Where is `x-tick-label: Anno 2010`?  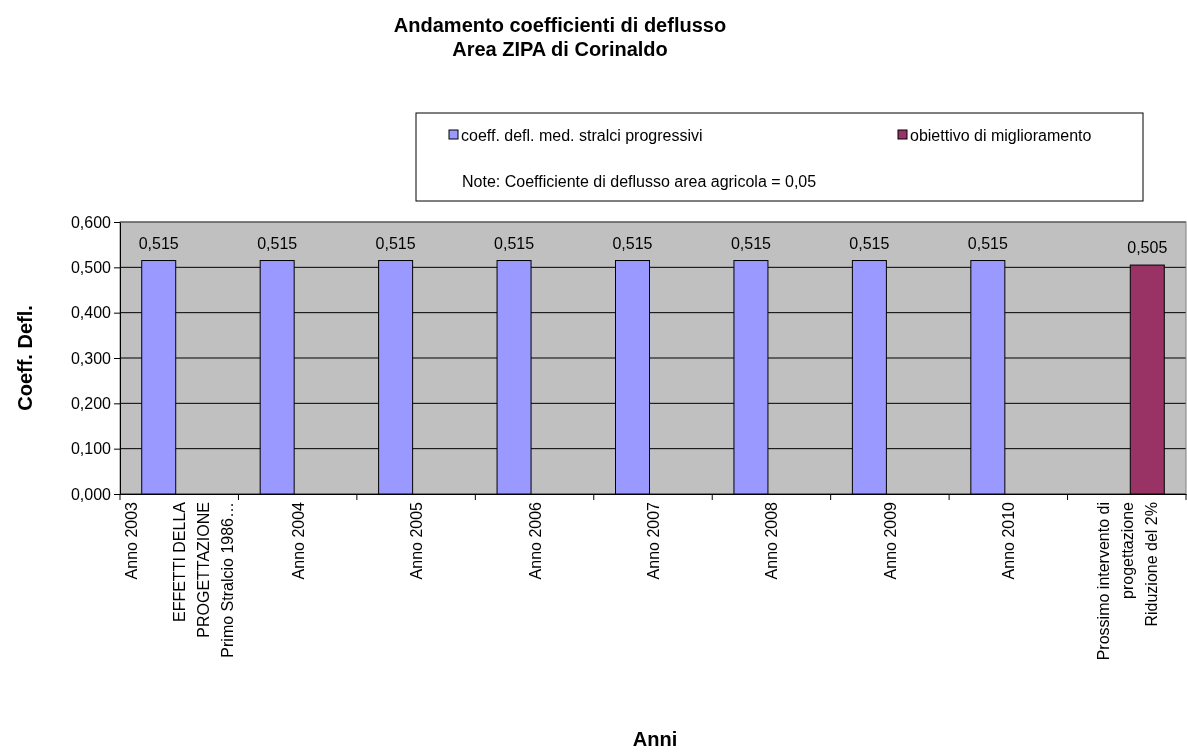 x-tick-label: Anno 2010 is located at coordinates (1009, 540).